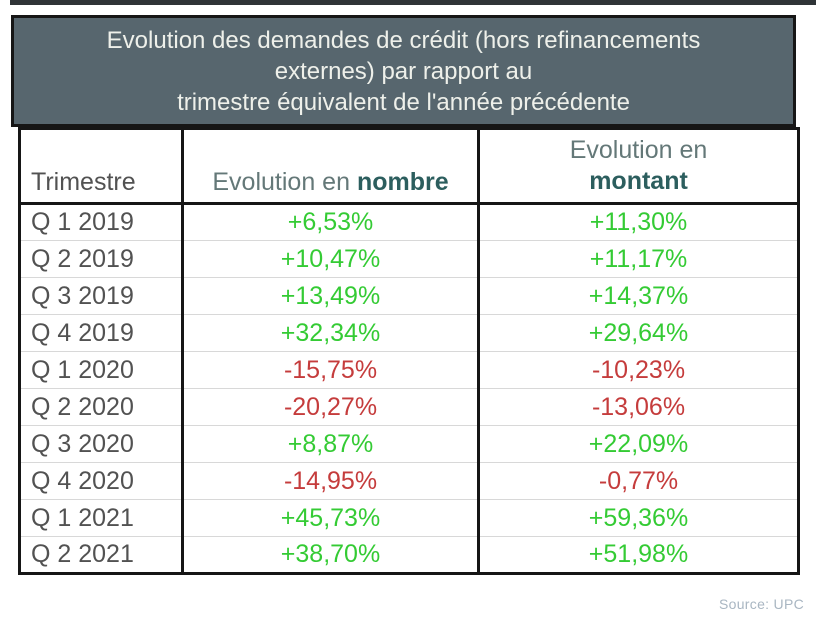 The width and height of the screenshot is (820, 625). What do you see at coordinates (330, 518) in the screenshot?
I see `evolution-nombre-value: +45,73%` at bounding box center [330, 518].